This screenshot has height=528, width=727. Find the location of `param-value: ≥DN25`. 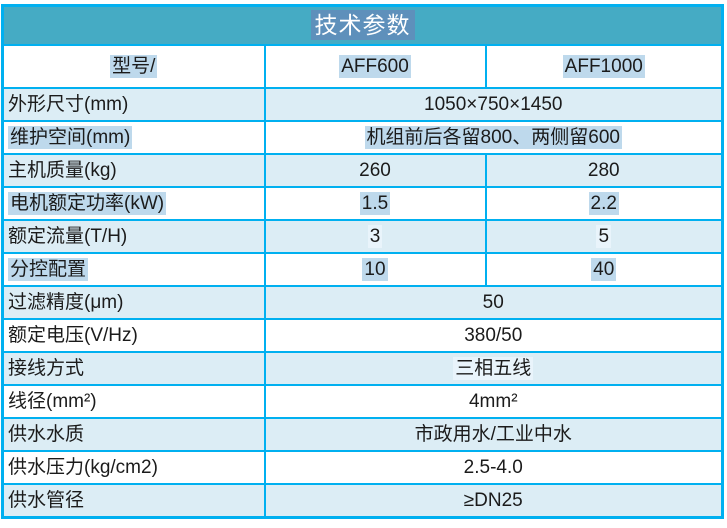

param-value: ≥DN25 is located at coordinates (493, 500).